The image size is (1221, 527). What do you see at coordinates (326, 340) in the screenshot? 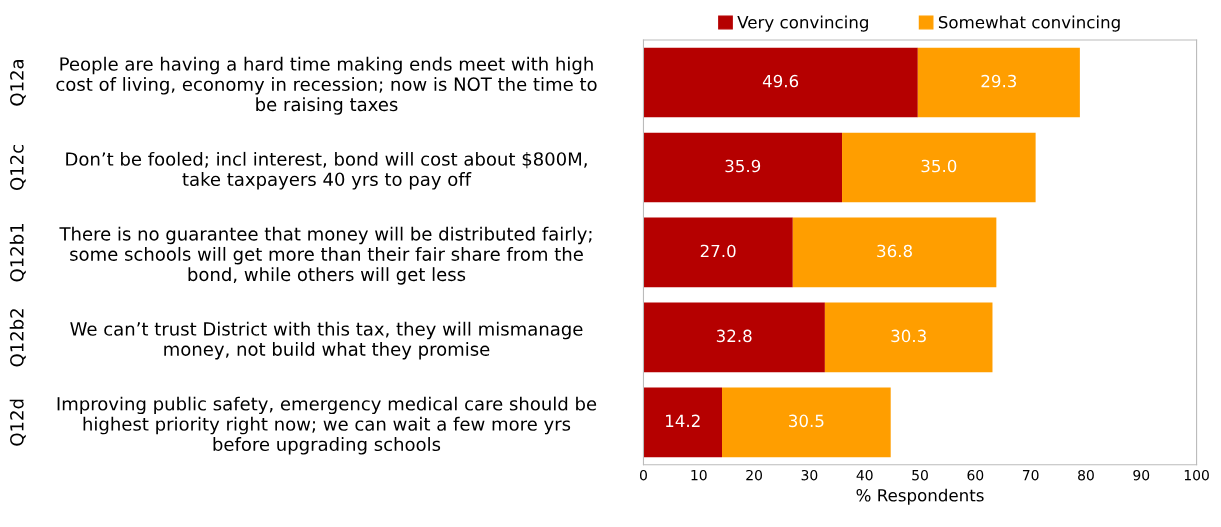
I see `y-tick-label: We can’t trust District with this tax, they will mismanage money, not build what they promise` at bounding box center [326, 340].